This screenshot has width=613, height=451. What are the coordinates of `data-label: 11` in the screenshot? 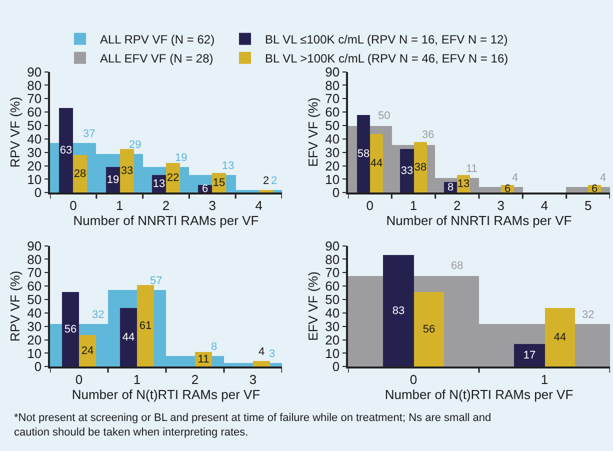 It's located at (204, 359).